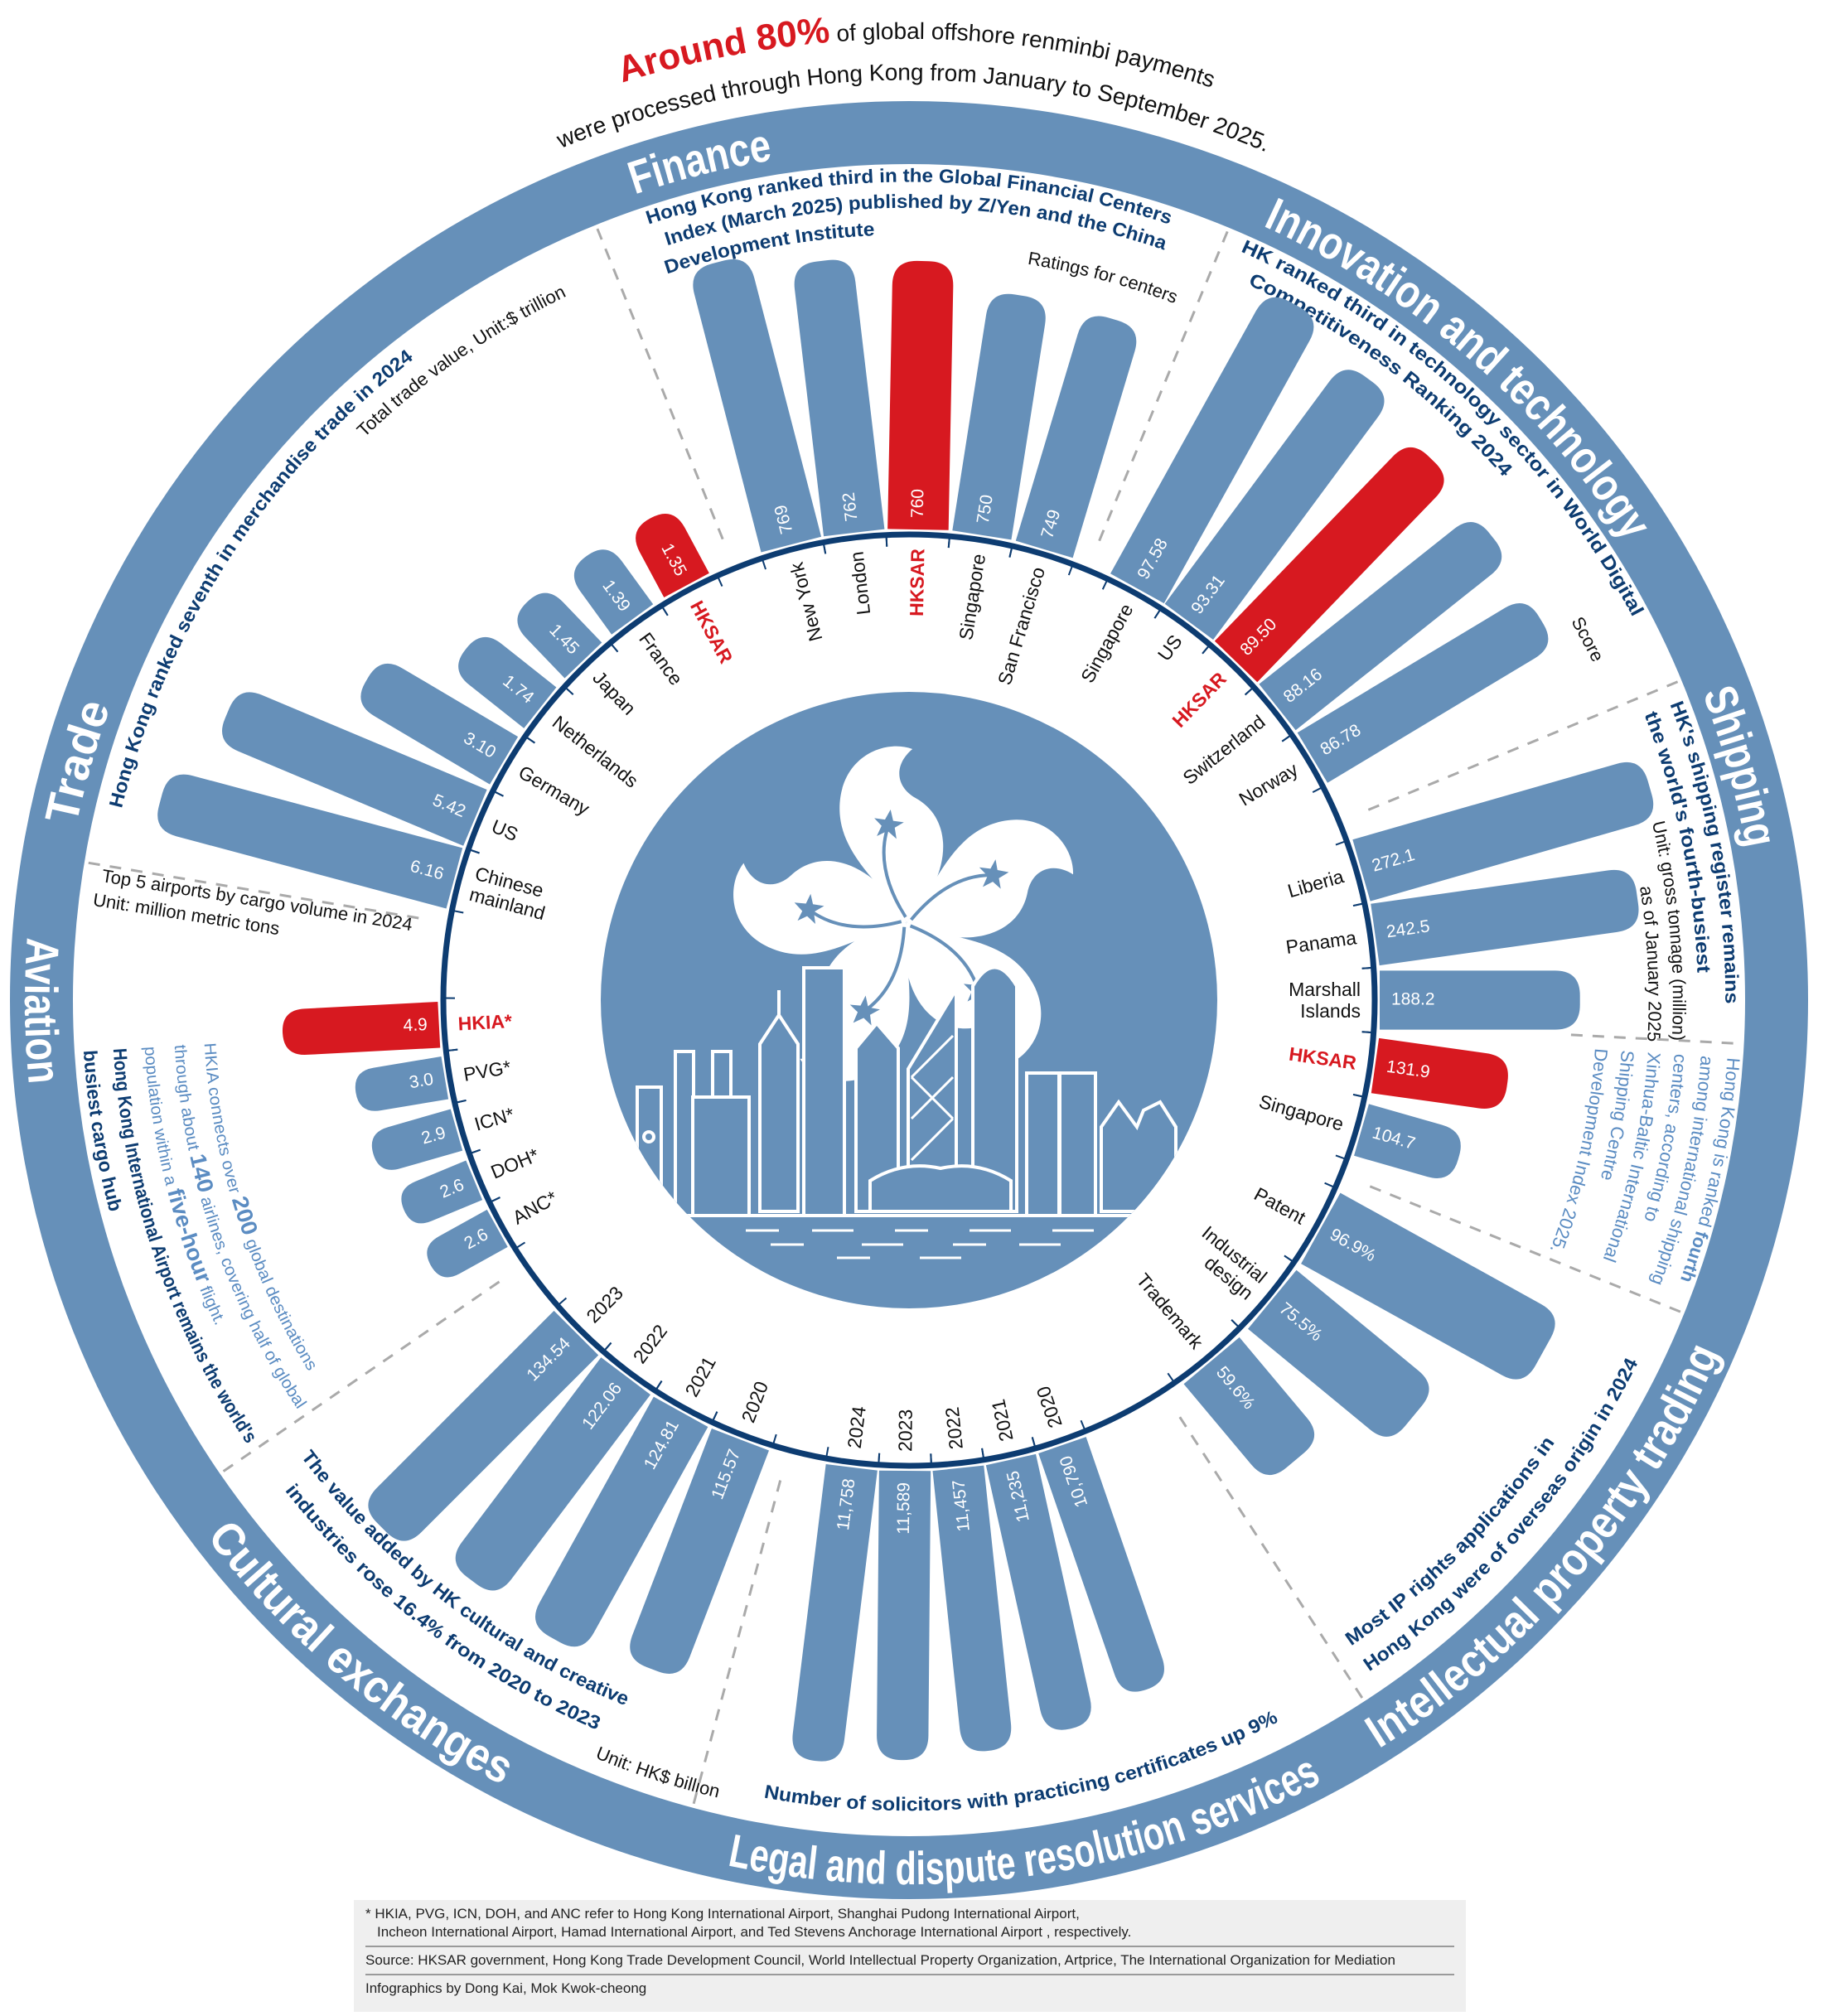  What do you see at coordinates (485, 1022) in the screenshot?
I see `category-label-line: HKIA*` at bounding box center [485, 1022].